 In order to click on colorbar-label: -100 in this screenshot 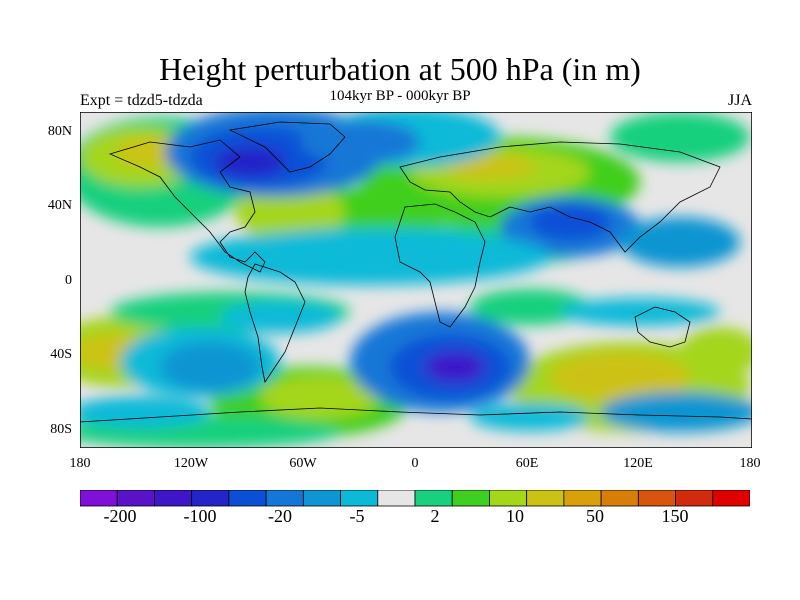, I will do `click(200, 516)`.